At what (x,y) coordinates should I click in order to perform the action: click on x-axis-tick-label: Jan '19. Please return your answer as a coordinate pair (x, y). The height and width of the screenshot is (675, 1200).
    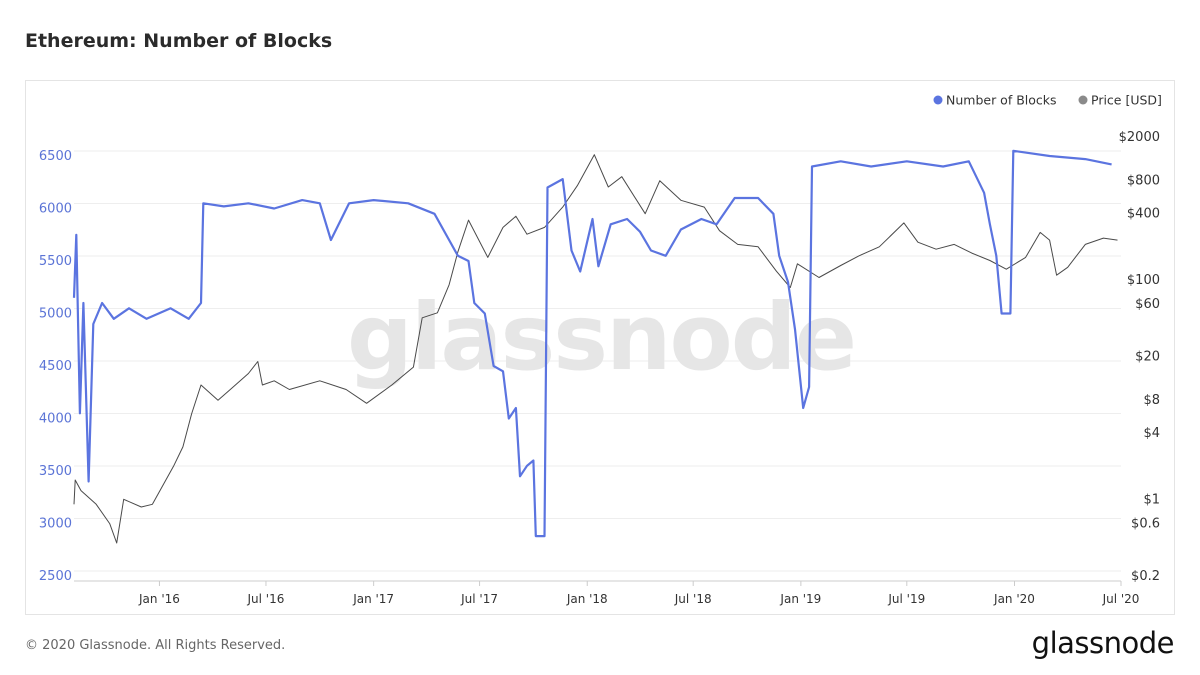
    Looking at the image, I should click on (800, 599).